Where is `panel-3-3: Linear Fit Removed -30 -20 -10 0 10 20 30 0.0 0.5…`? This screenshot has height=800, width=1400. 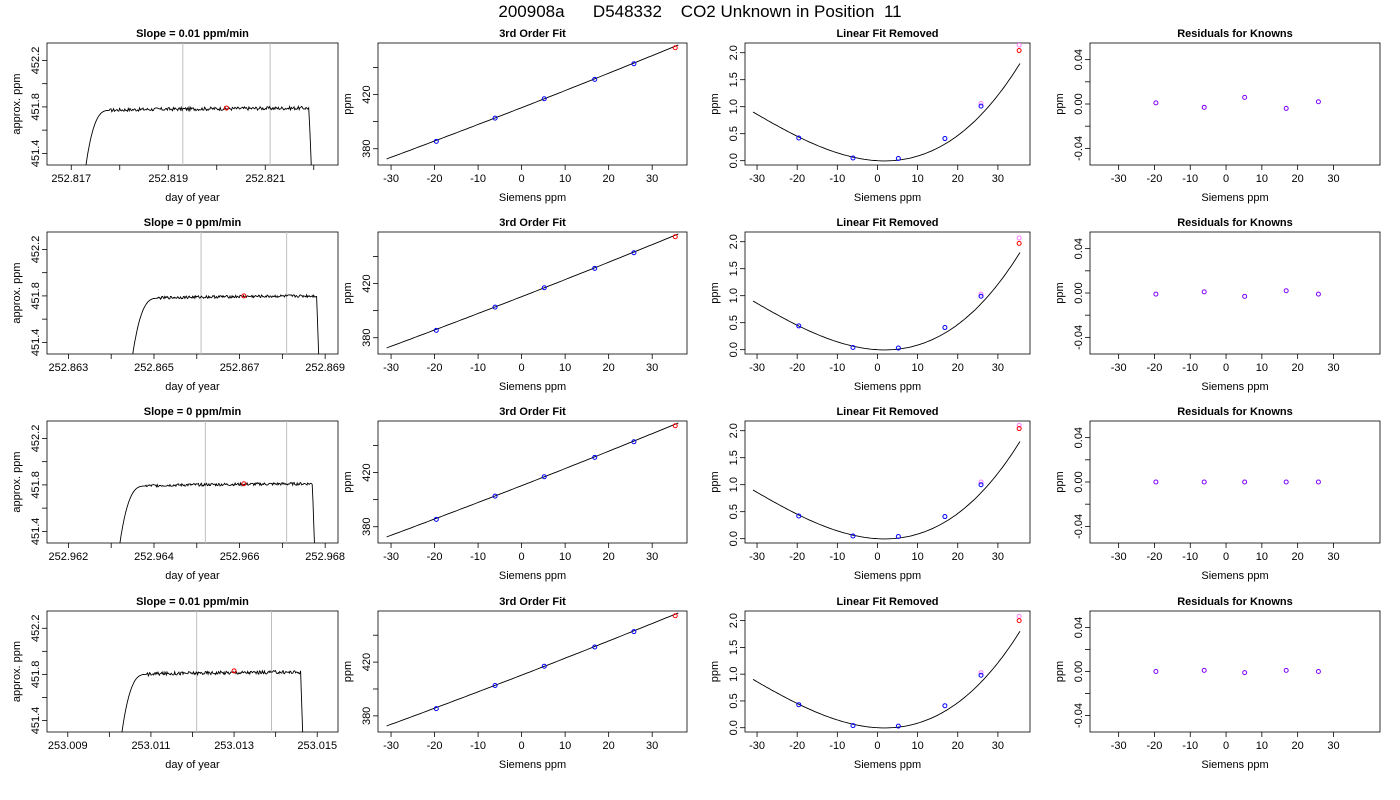 panel-3-3: Linear Fit Removed -30 -20 -10 0 10 20 30 0.0 0.5… is located at coordinates (870, 494).